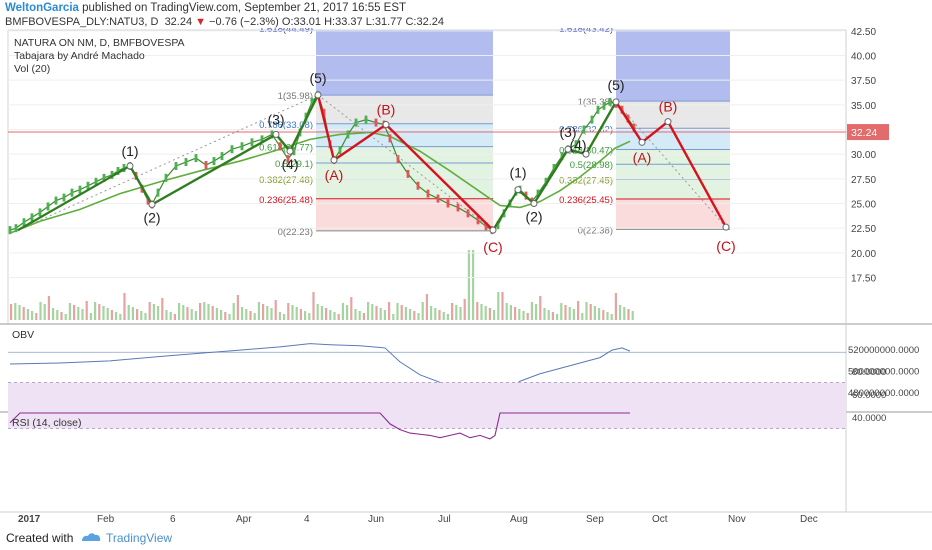 The height and width of the screenshot is (550, 932). What do you see at coordinates (577, 145) in the screenshot?
I see `wave-label: (4)` at bounding box center [577, 145].